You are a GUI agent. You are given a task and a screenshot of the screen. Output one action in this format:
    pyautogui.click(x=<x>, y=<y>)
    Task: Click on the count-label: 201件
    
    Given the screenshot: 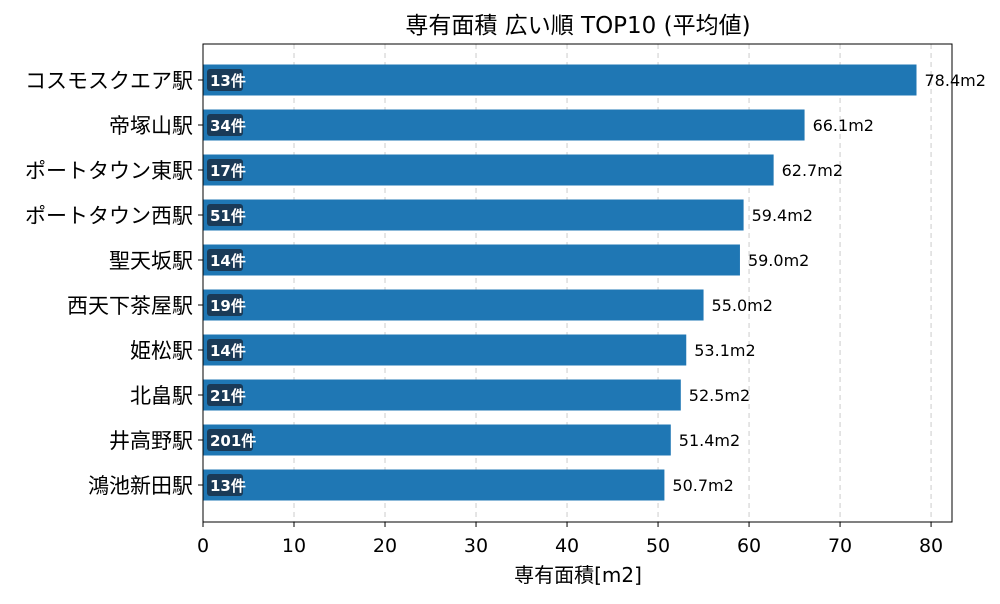 What is the action you would take?
    pyautogui.click(x=233, y=441)
    